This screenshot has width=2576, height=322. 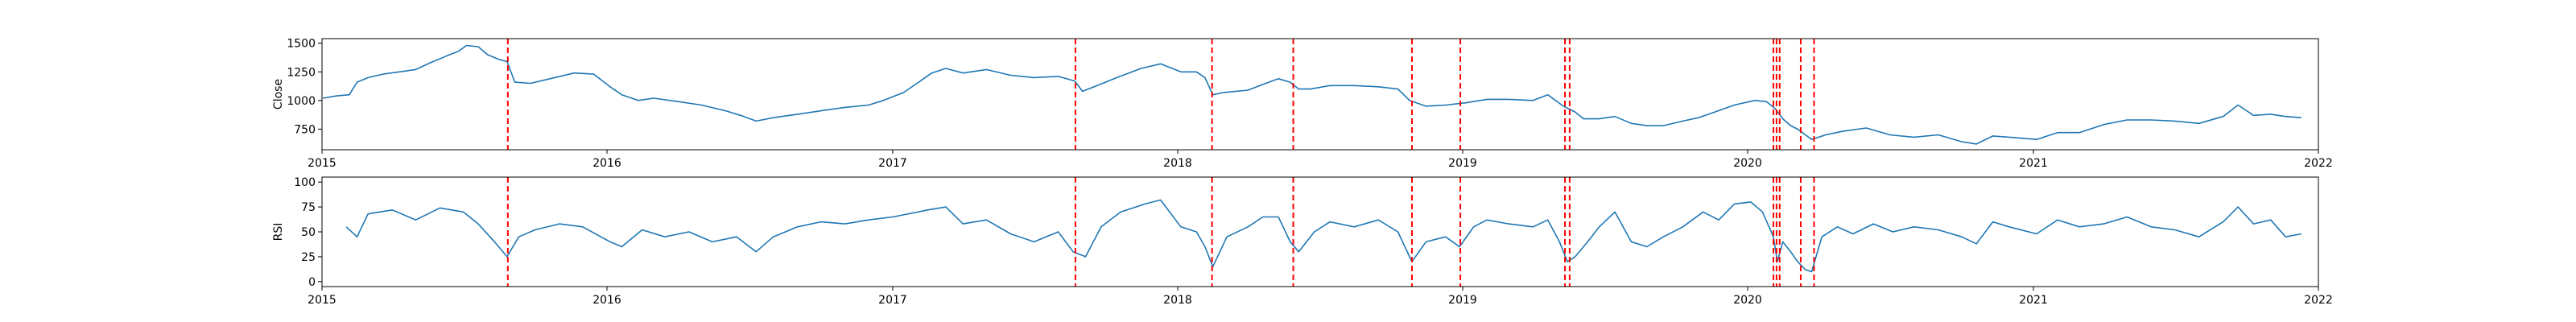 What do you see at coordinates (322, 163) in the screenshot?
I see `close-x-tick-label-0: 2015` at bounding box center [322, 163].